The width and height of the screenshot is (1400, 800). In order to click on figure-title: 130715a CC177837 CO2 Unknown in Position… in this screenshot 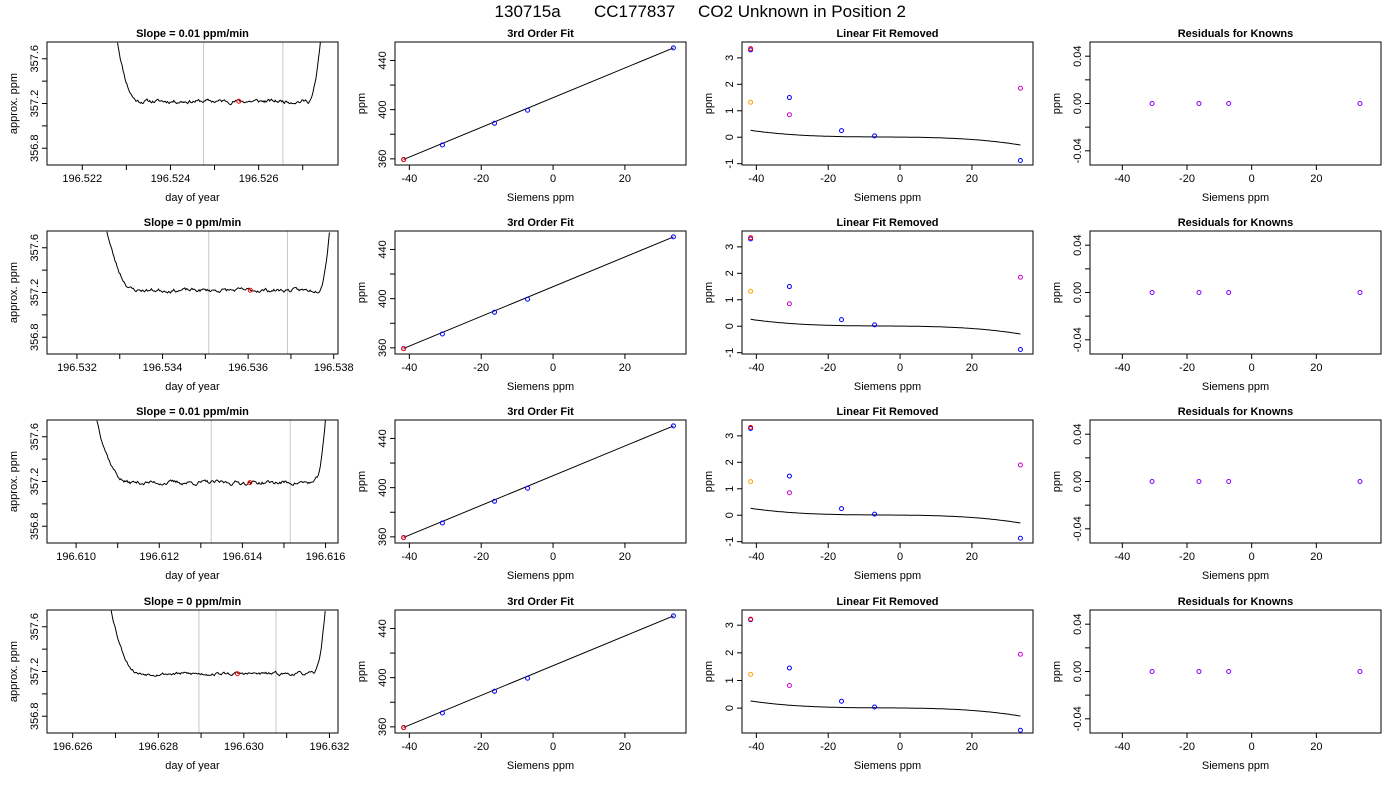, I will do `click(700, 11)`.